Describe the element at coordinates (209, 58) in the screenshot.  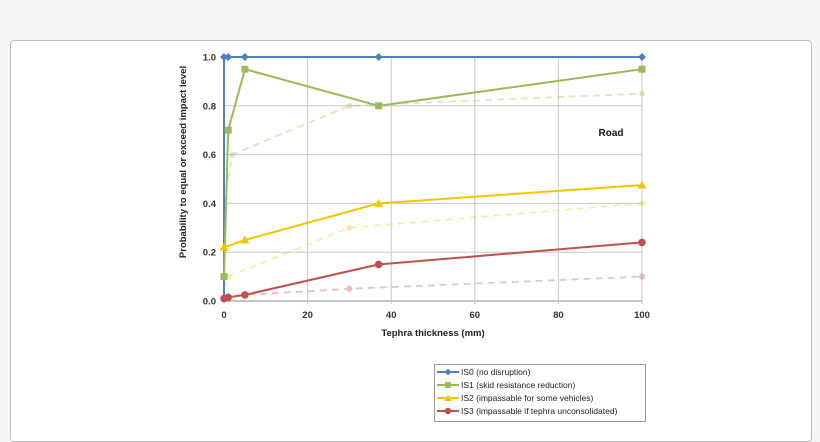
I see `y-tick-label: 1.0` at that location.